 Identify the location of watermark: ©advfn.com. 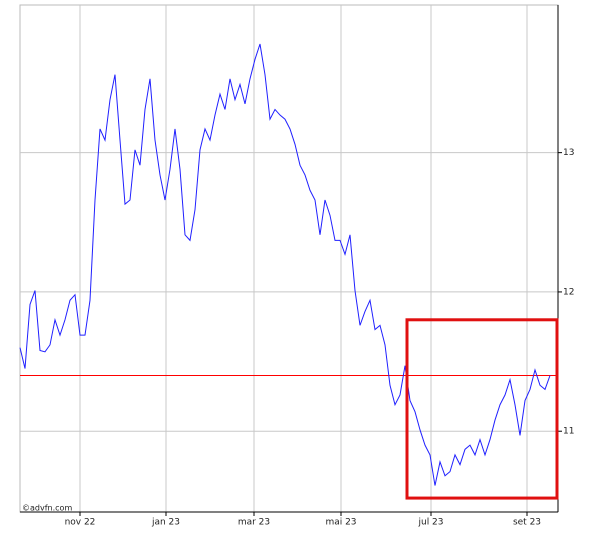
(47, 508).